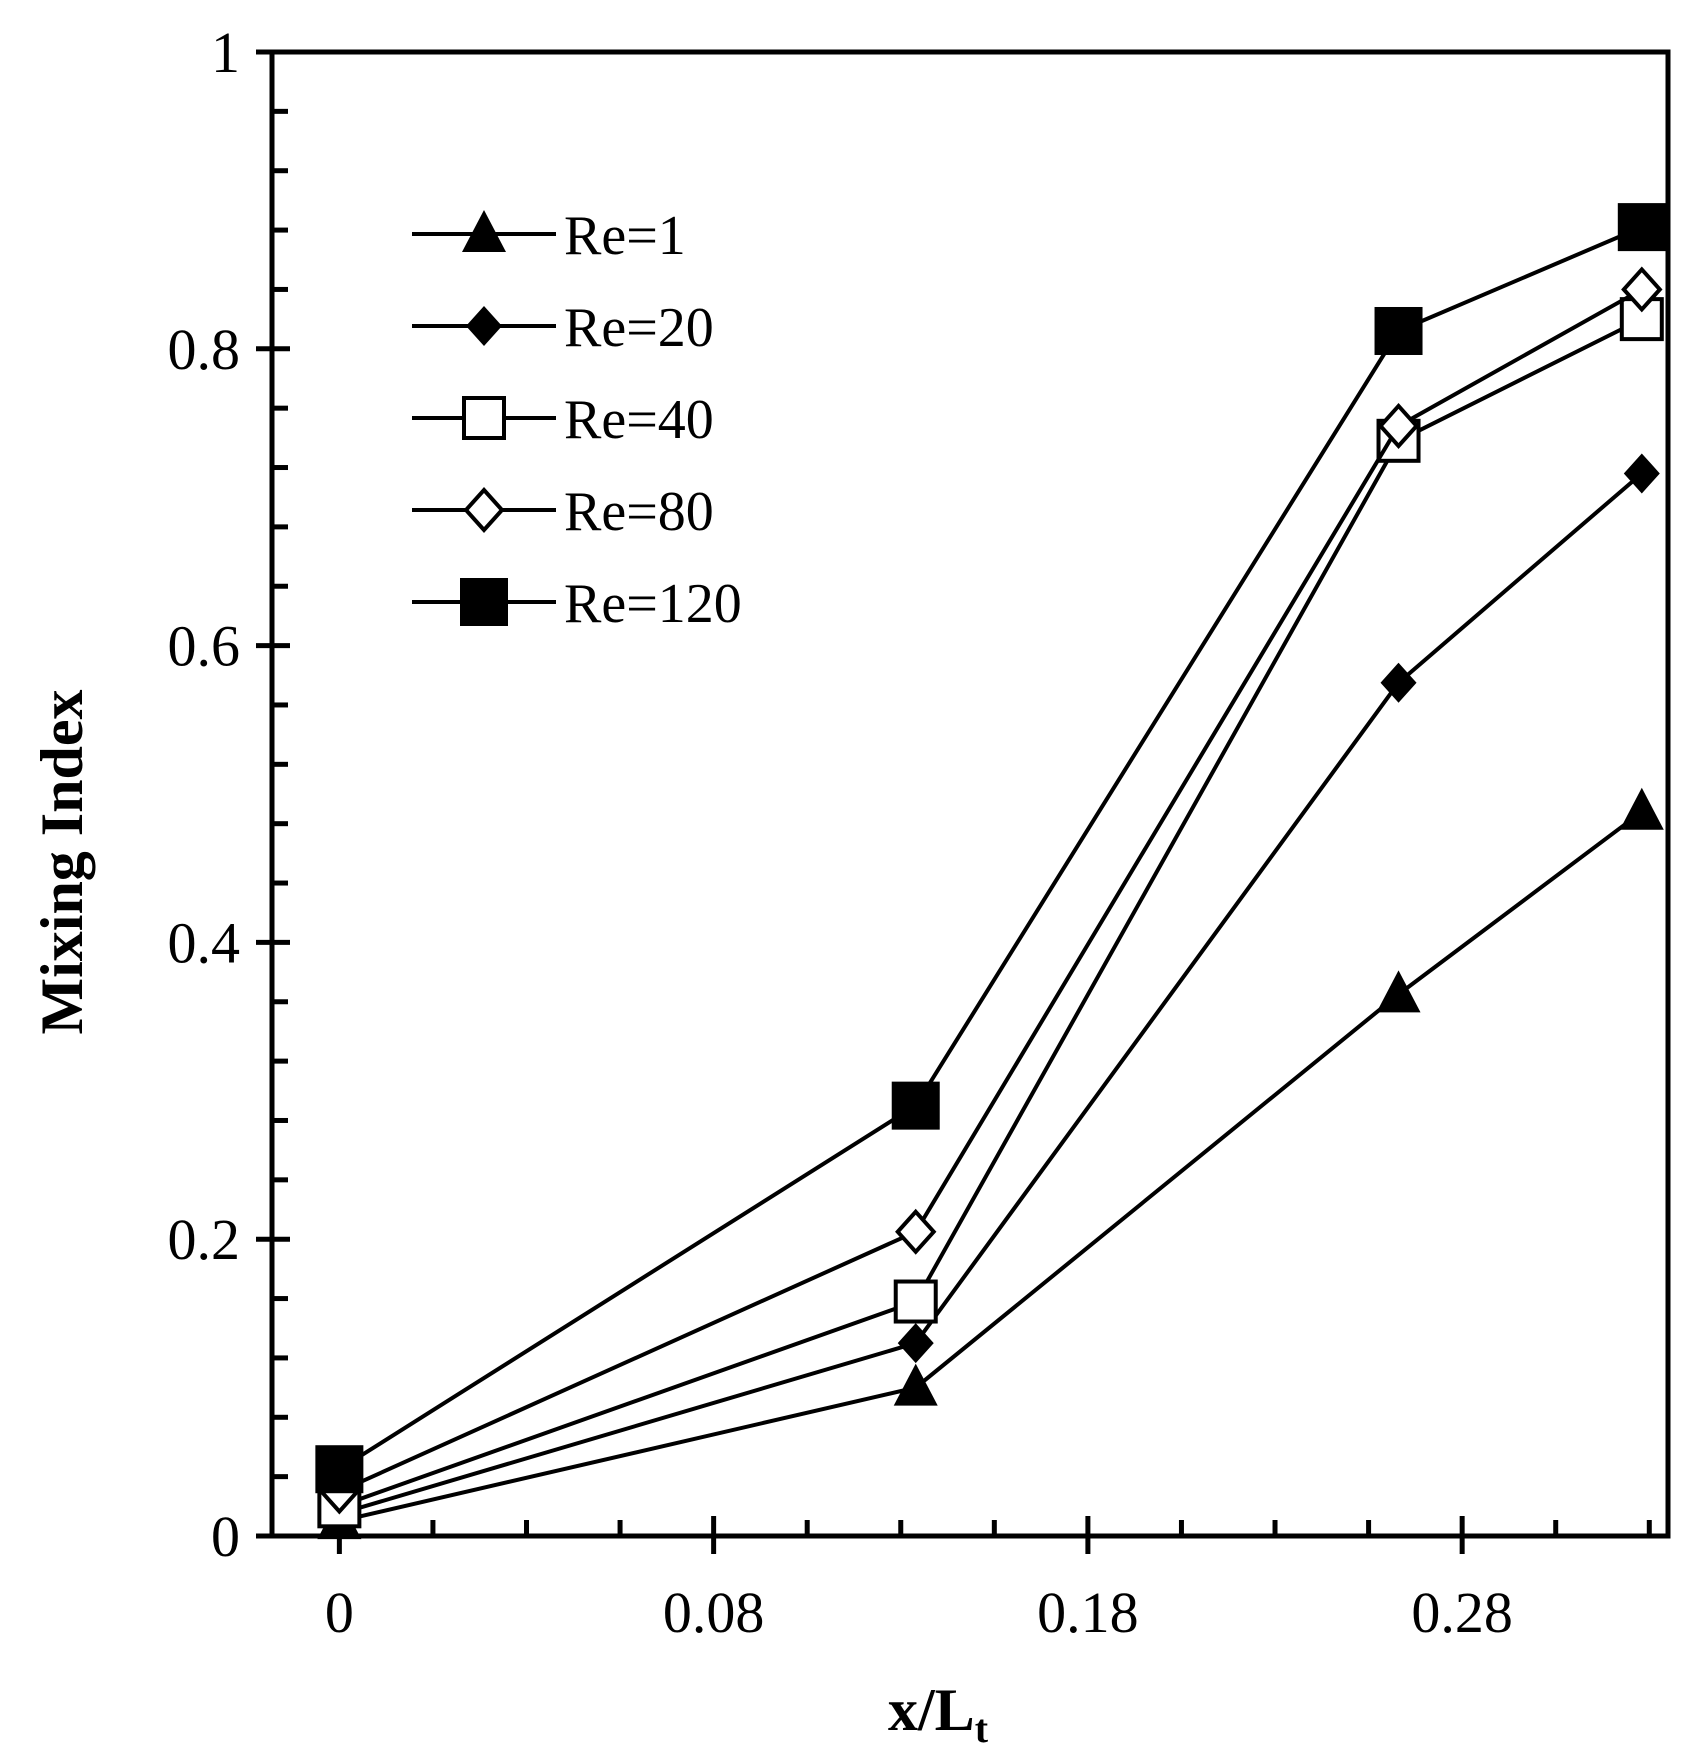 The image size is (1697, 1746). I want to click on y-tick-label: 1, so click(225, 52).